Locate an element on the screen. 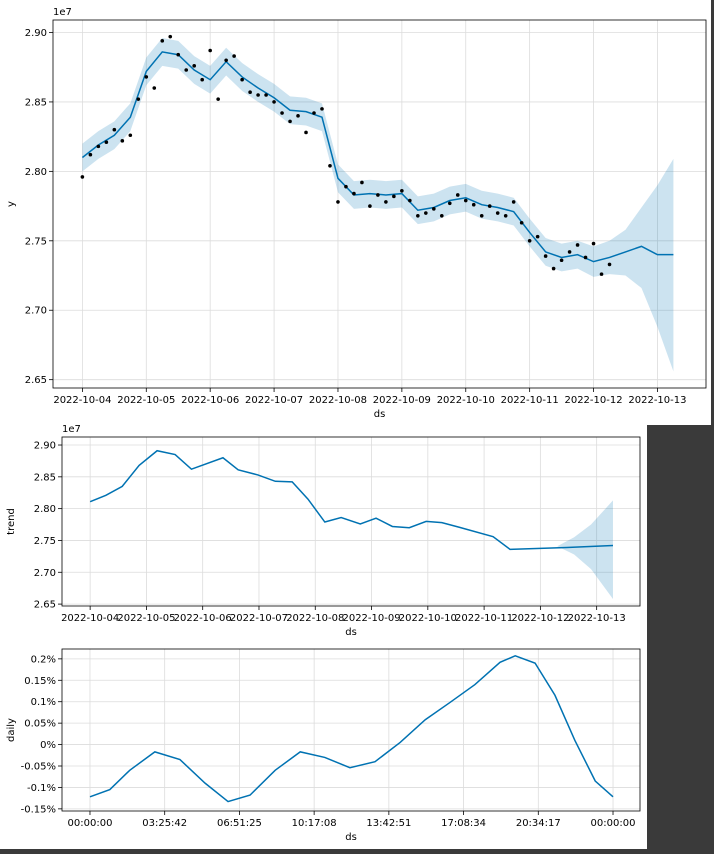 Image resolution: width=714 pixels, height=854 pixels. y-axis-label: daily is located at coordinates (11, 730).